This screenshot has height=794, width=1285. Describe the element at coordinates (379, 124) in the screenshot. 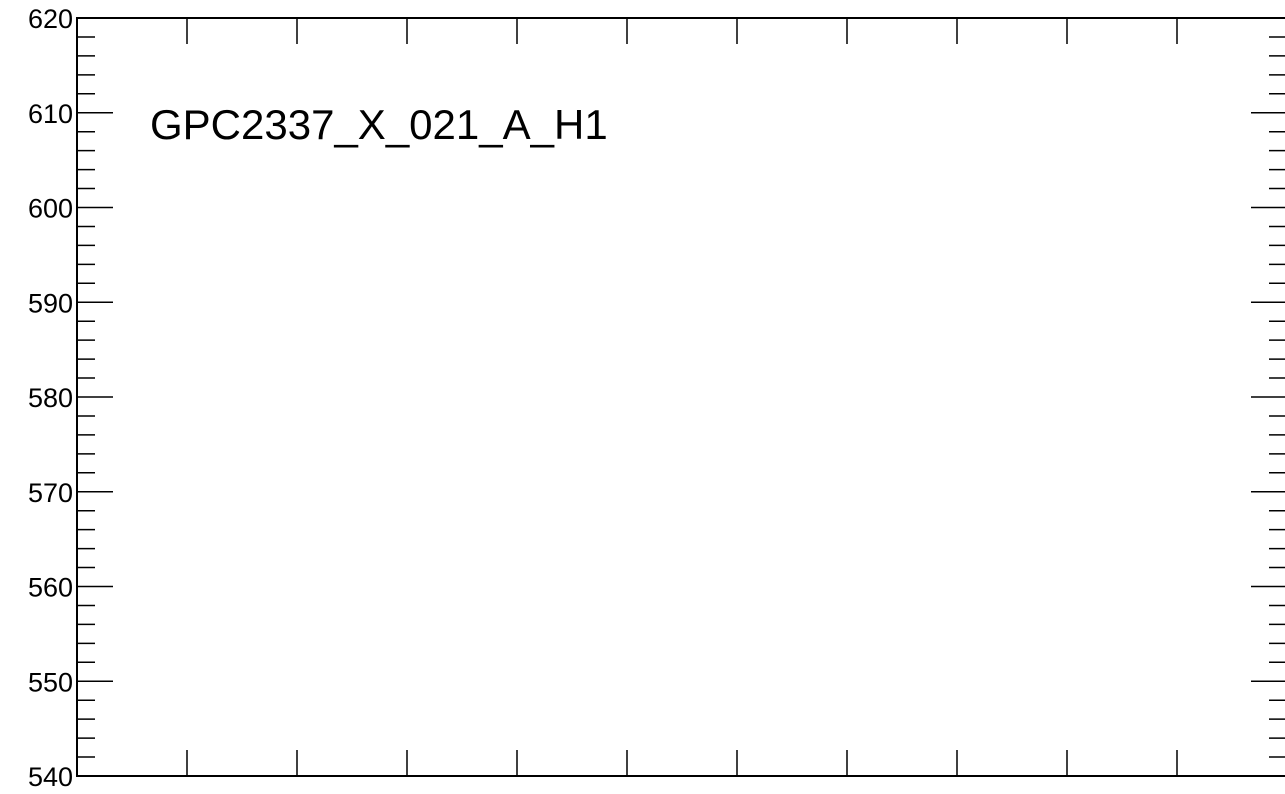

I see `plot-title: GPC2337_X_021_A_H1` at that location.